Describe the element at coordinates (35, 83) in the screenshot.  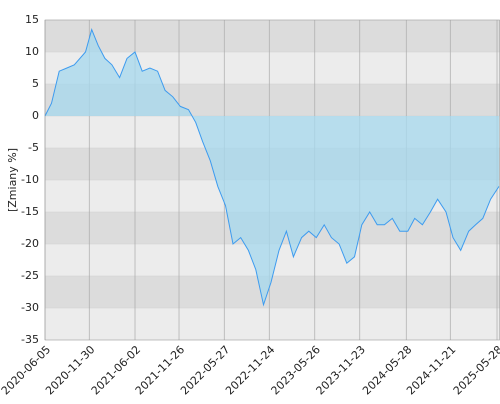
I see `y-tick-label: 5` at that location.